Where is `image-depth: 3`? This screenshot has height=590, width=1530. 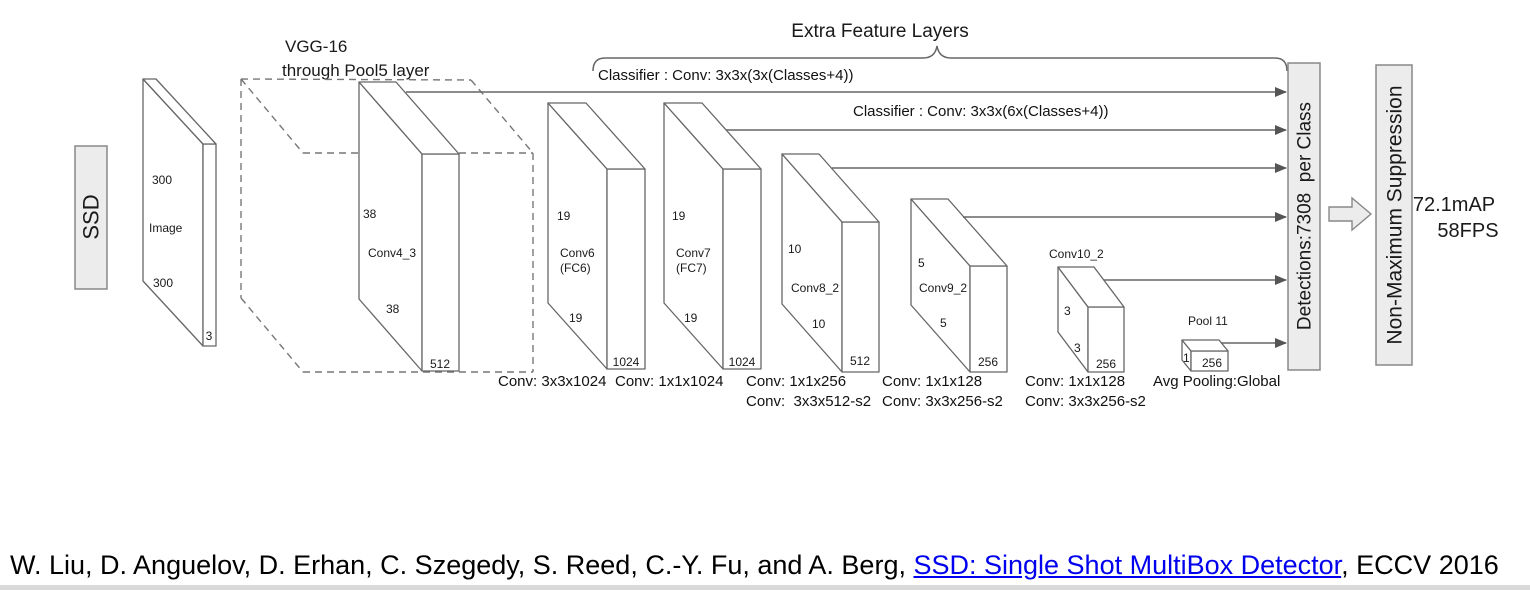 image-depth: 3 is located at coordinates (209, 336).